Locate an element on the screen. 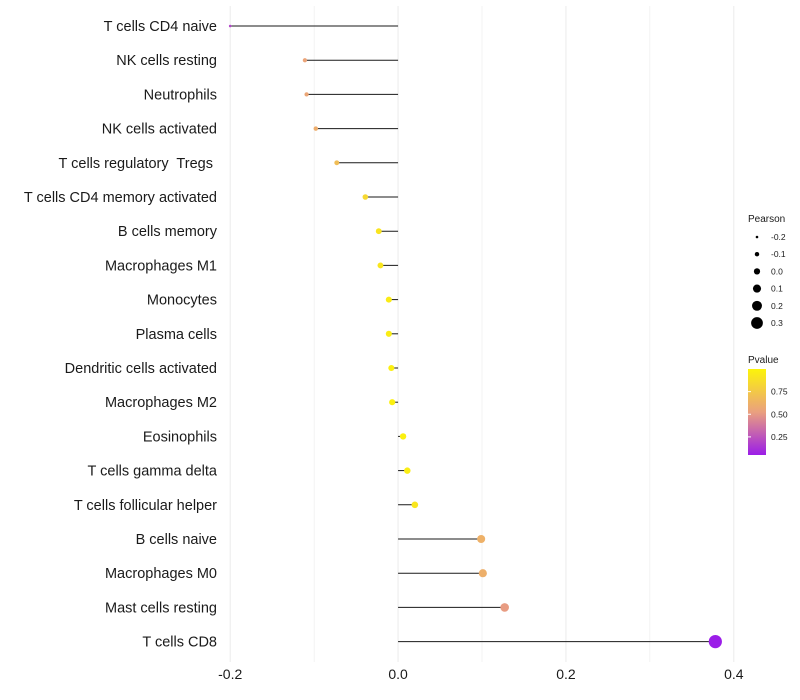 This screenshot has width=800, height=700. size-legend-label: -0.2 is located at coordinates (778, 237).